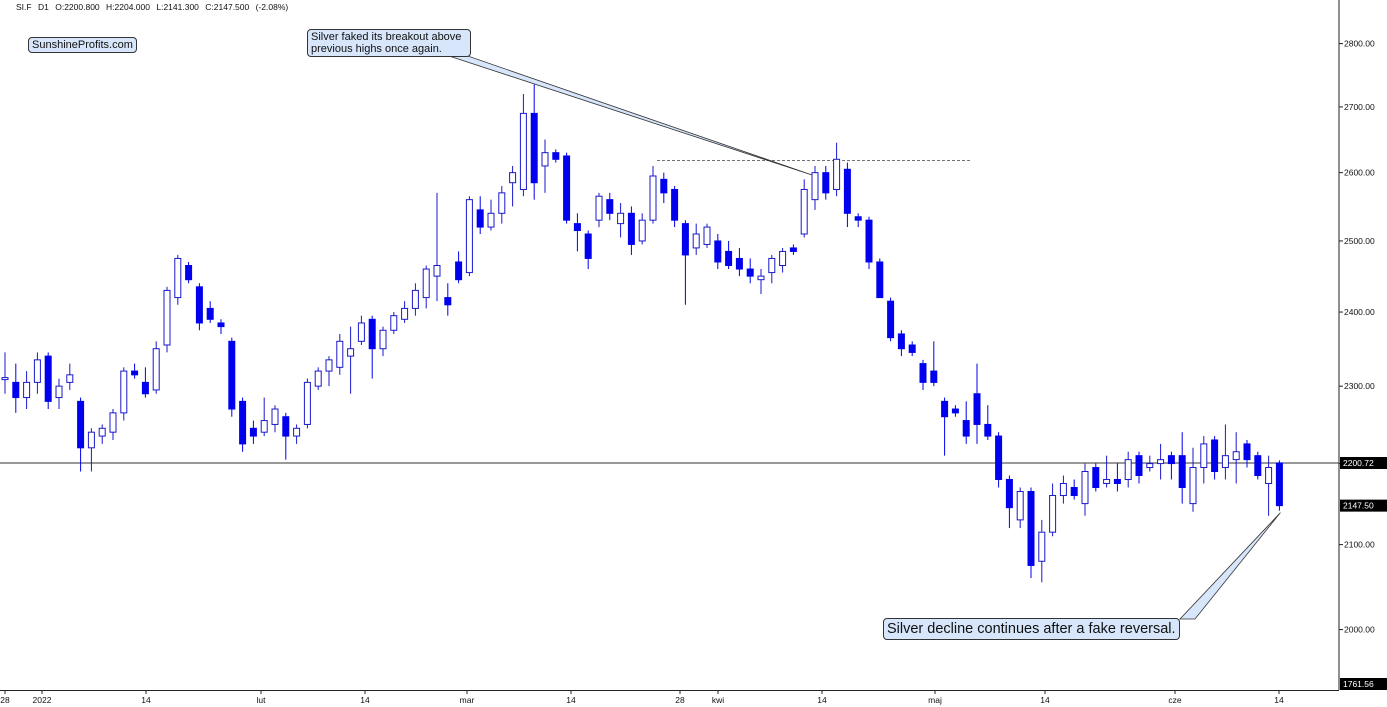 Image resolution: width=1387 pixels, height=707 pixels. What do you see at coordinates (571, 700) in the screenshot?
I see `time-tick-label: 14` at bounding box center [571, 700].